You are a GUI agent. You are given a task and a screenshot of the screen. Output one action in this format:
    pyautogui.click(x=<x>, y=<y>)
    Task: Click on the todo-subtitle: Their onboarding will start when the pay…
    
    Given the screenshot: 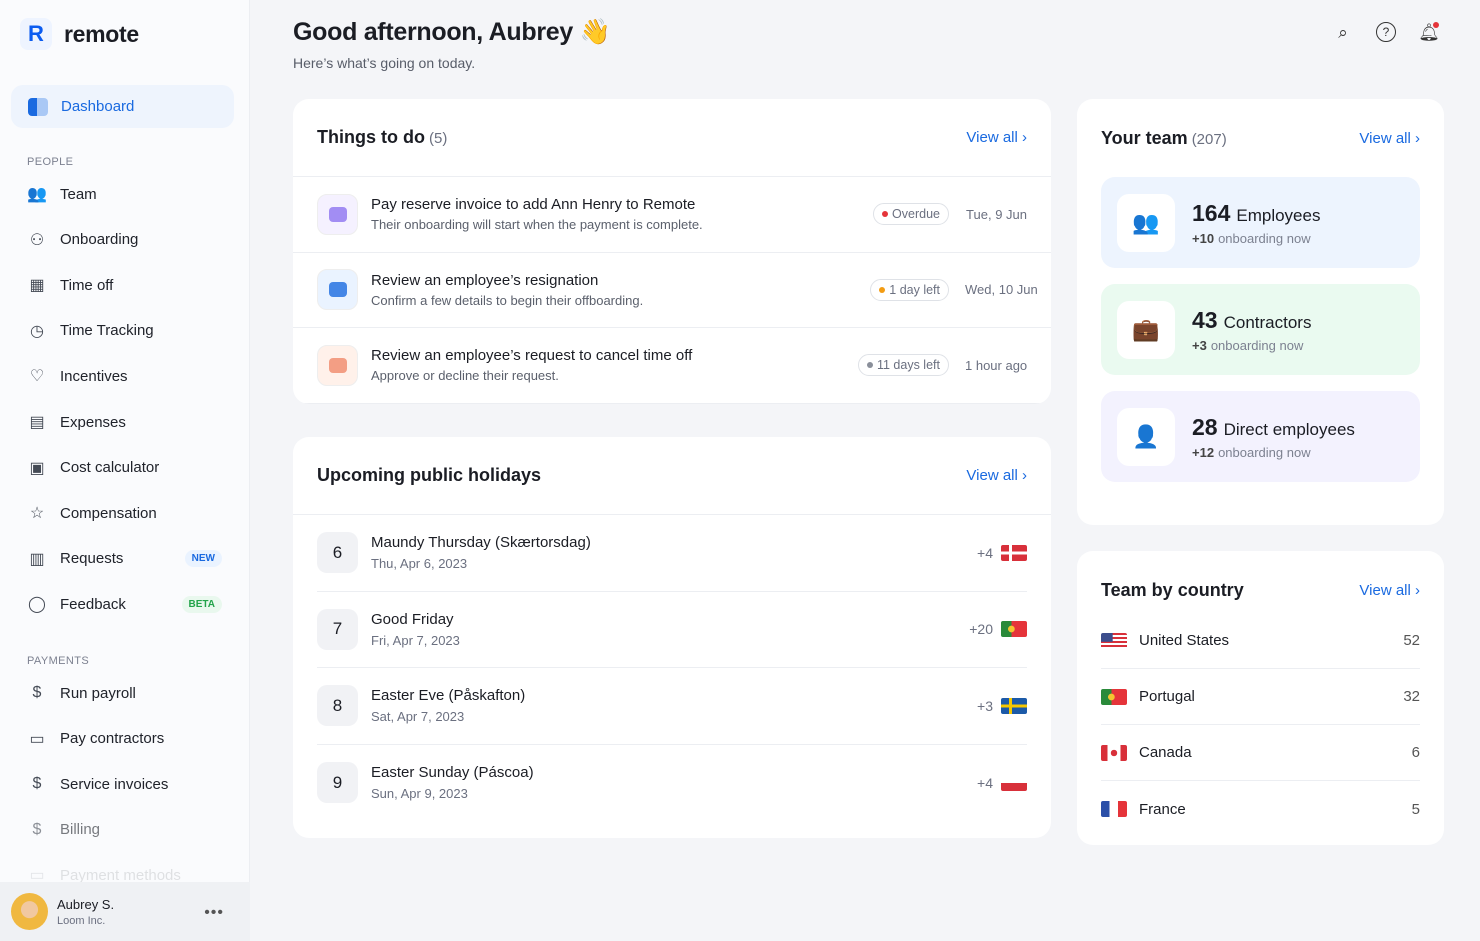 What is the action you would take?
    pyautogui.click(x=537, y=225)
    